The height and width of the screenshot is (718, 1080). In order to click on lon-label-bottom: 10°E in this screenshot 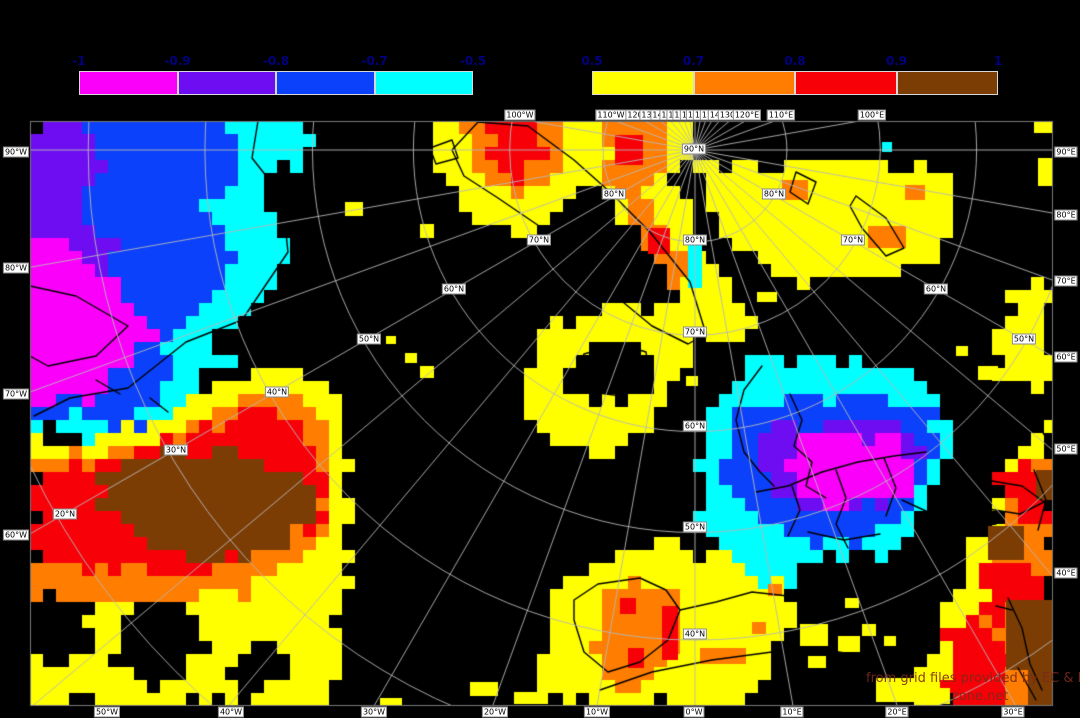, I will do `click(792, 712)`.